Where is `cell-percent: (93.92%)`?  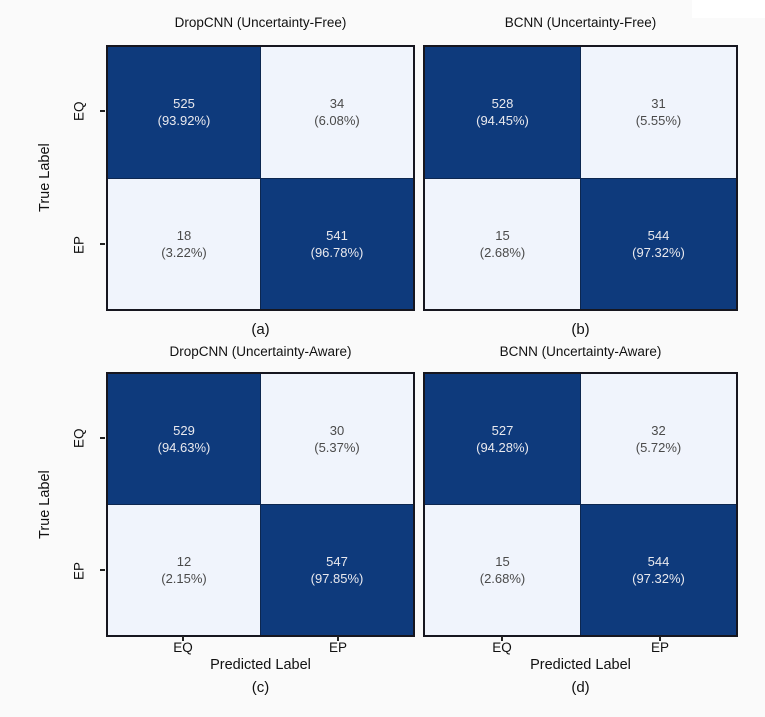
cell-percent: (93.92%) is located at coordinates (184, 121).